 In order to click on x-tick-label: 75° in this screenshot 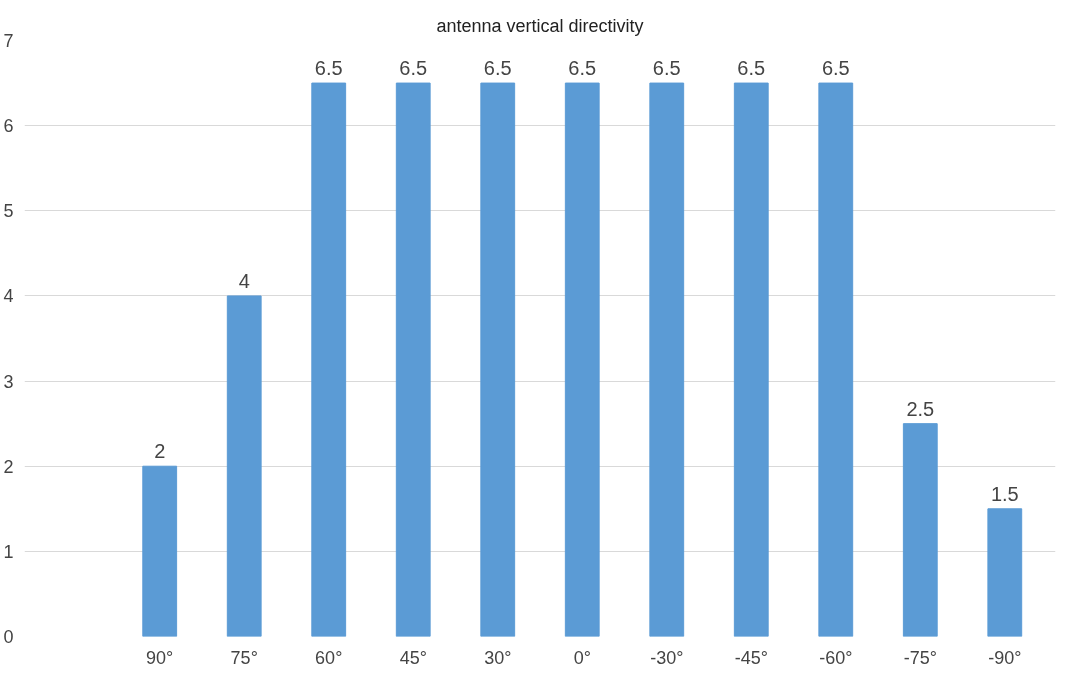, I will do `click(244, 657)`.